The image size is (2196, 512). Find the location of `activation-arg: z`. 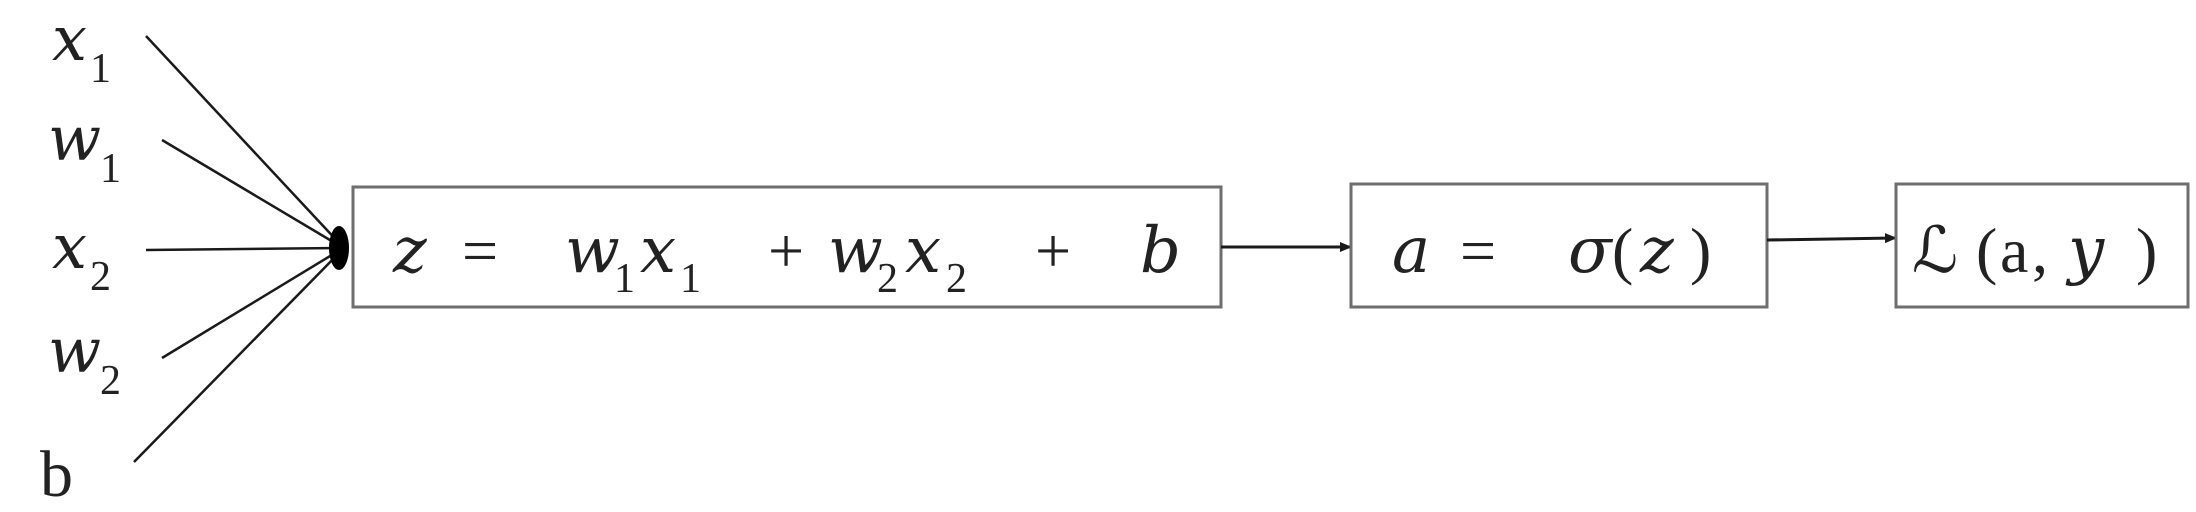

activation-arg: z is located at coordinates (1657, 251).